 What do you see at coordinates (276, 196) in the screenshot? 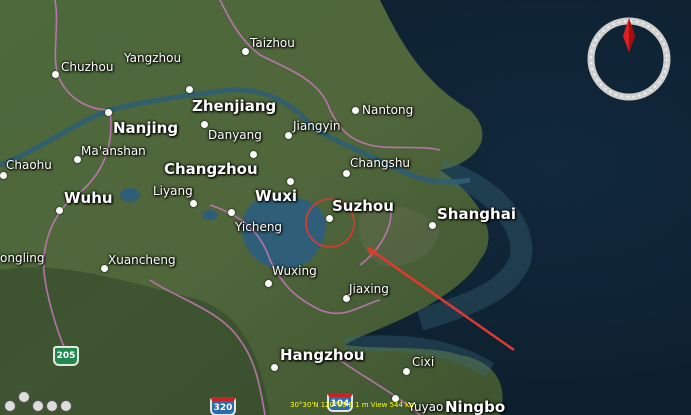
I see `place-label-wuxi: Wuxi` at bounding box center [276, 196].